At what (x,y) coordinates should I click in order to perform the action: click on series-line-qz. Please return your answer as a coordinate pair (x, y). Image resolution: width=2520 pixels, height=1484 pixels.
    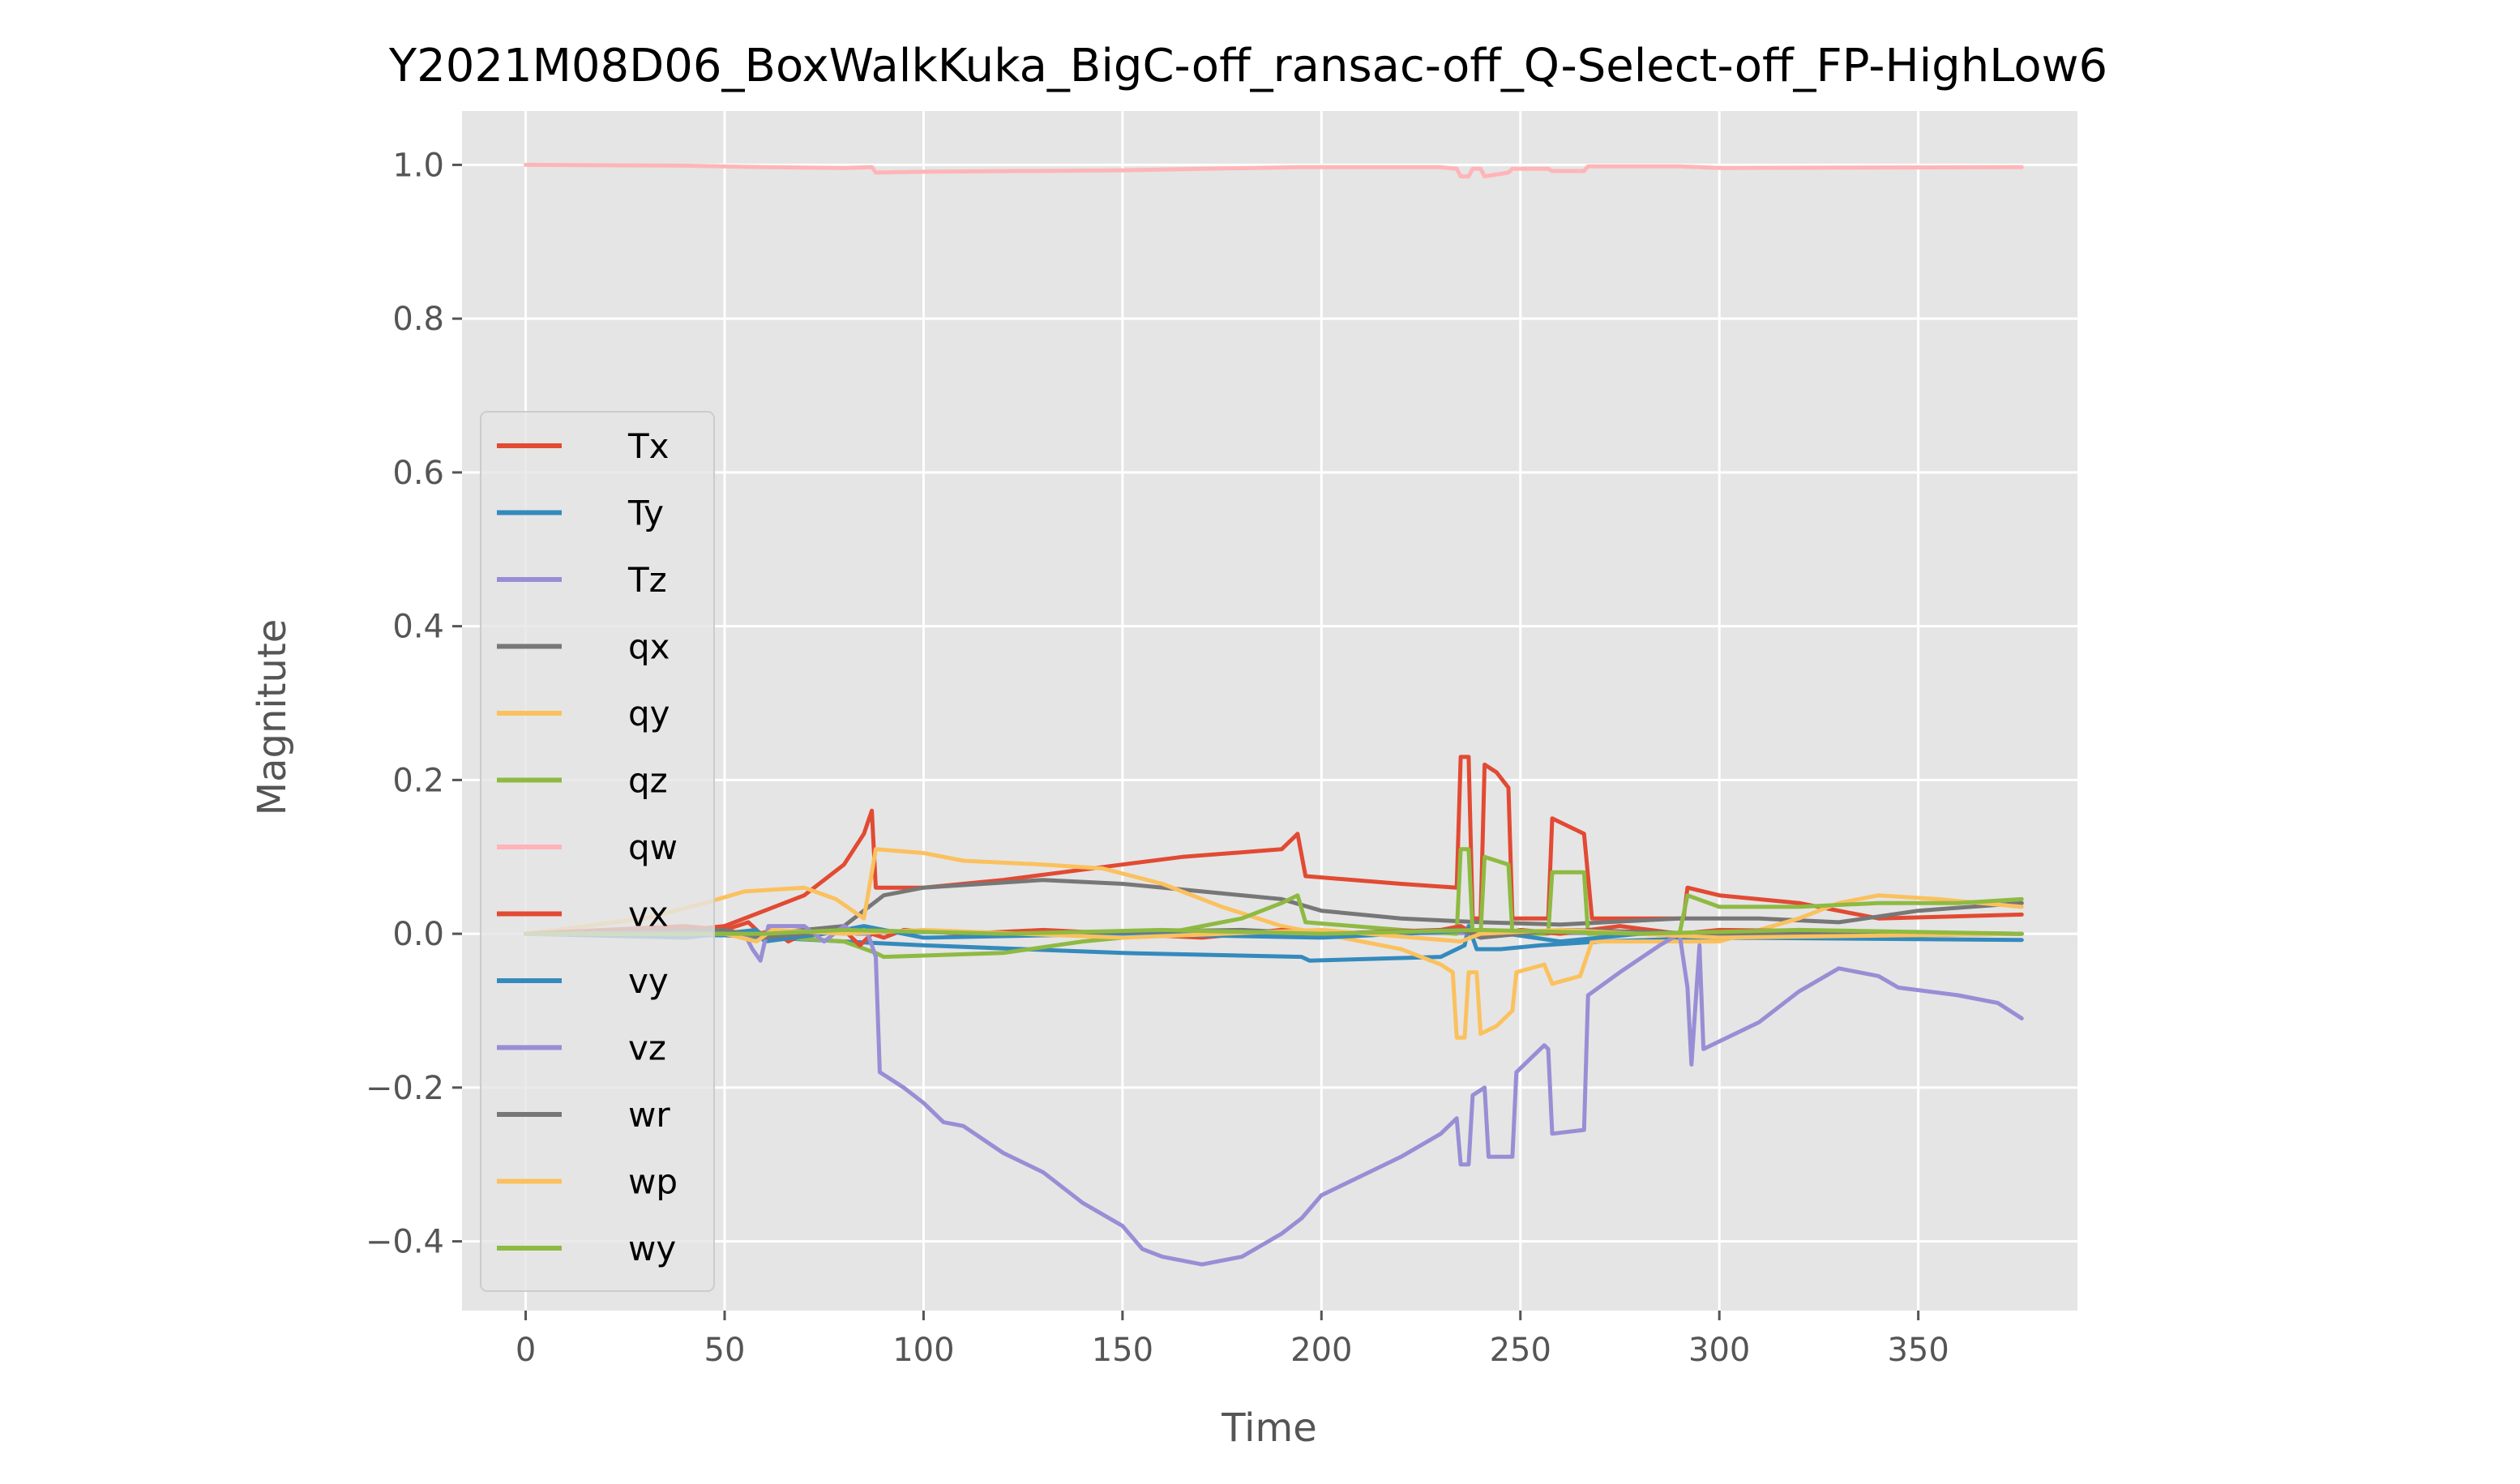
    Looking at the image, I should click on (1274, 903).